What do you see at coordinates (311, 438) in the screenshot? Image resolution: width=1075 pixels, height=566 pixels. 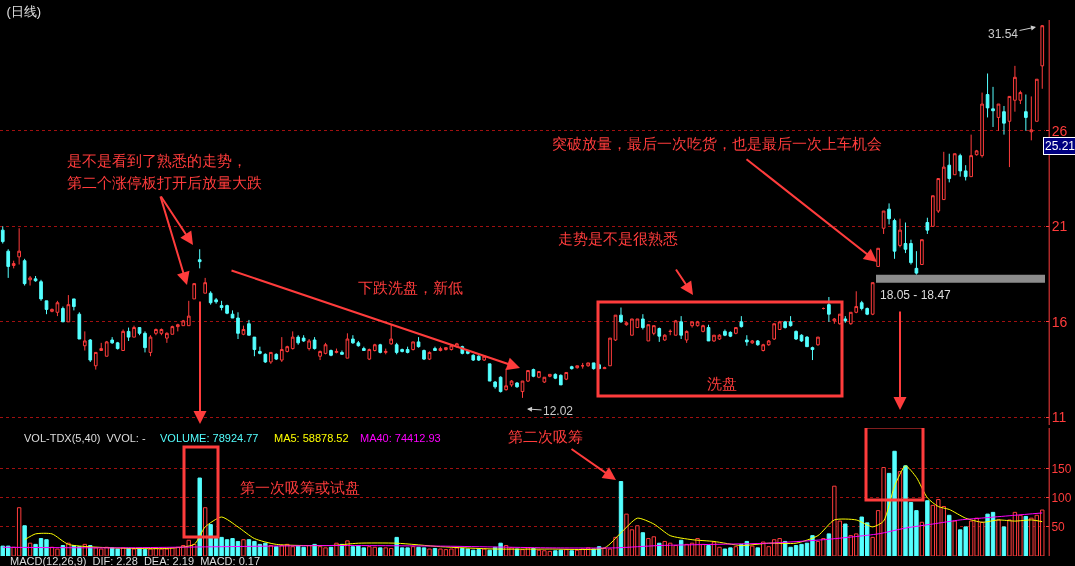 I see `text: MA5: 58878.52` at bounding box center [311, 438].